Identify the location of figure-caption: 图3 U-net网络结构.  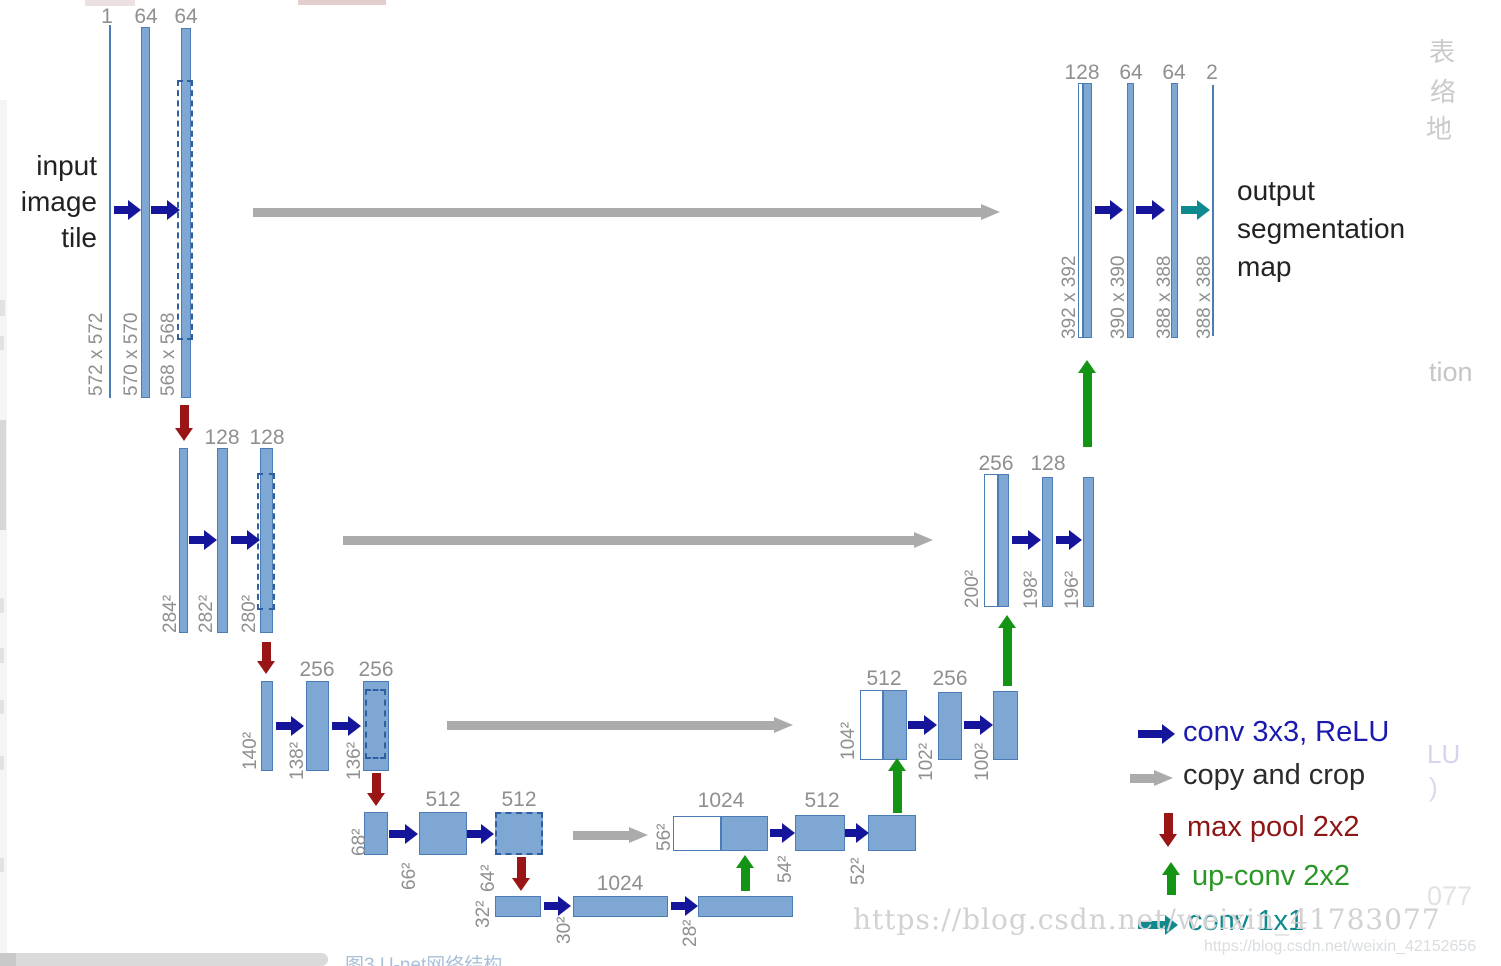
(424, 960).